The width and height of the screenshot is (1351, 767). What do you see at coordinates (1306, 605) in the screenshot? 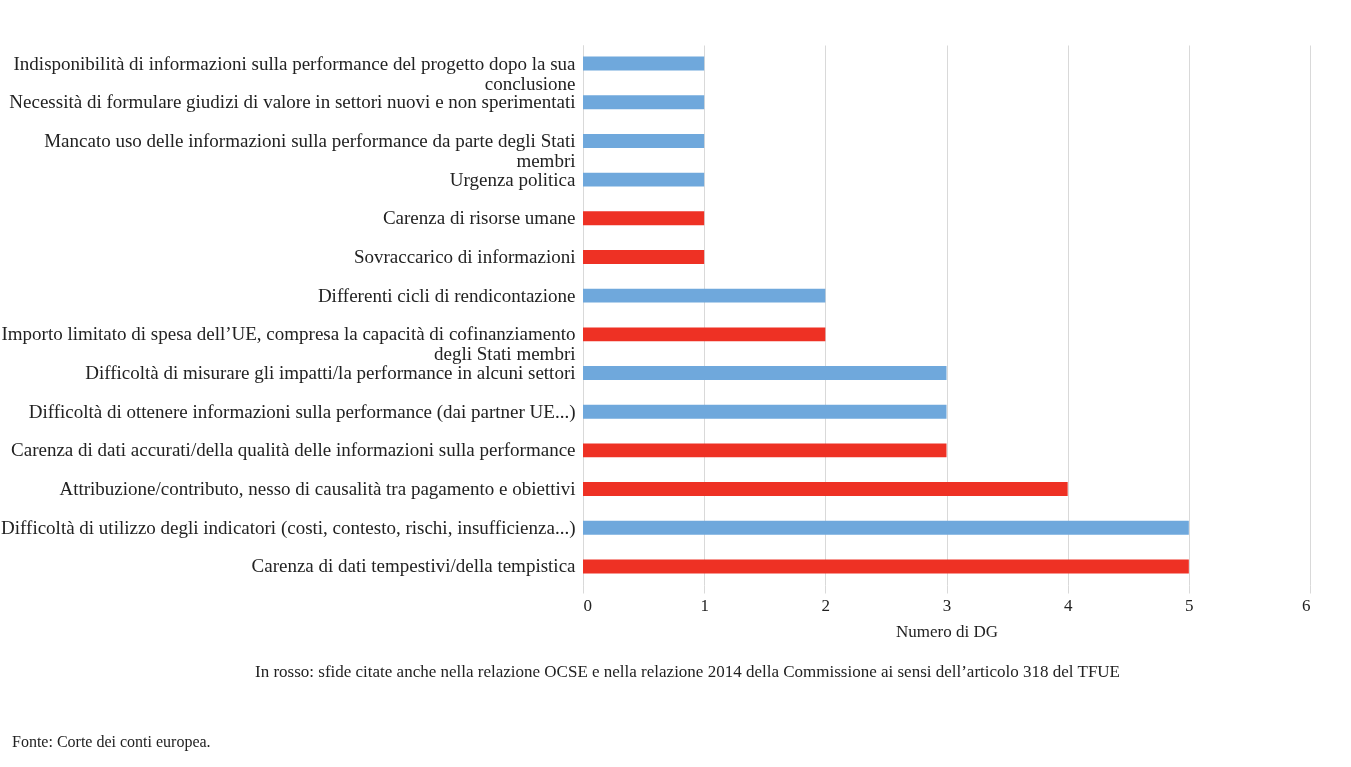
I see `x-tick-label: 6` at bounding box center [1306, 605].